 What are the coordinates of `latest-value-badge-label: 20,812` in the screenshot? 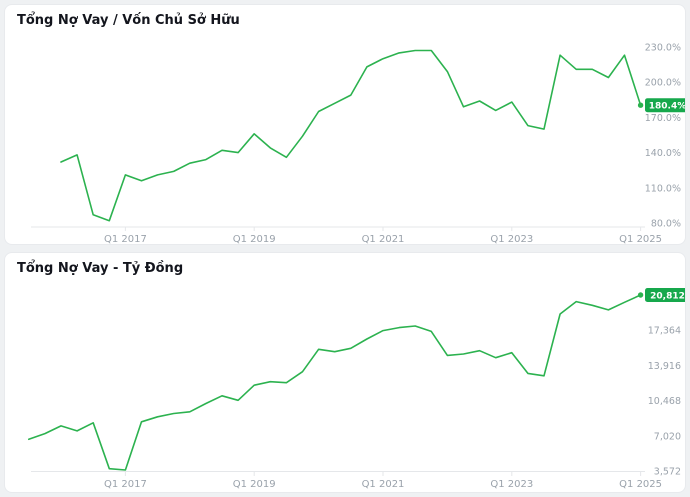 It's located at (667, 297).